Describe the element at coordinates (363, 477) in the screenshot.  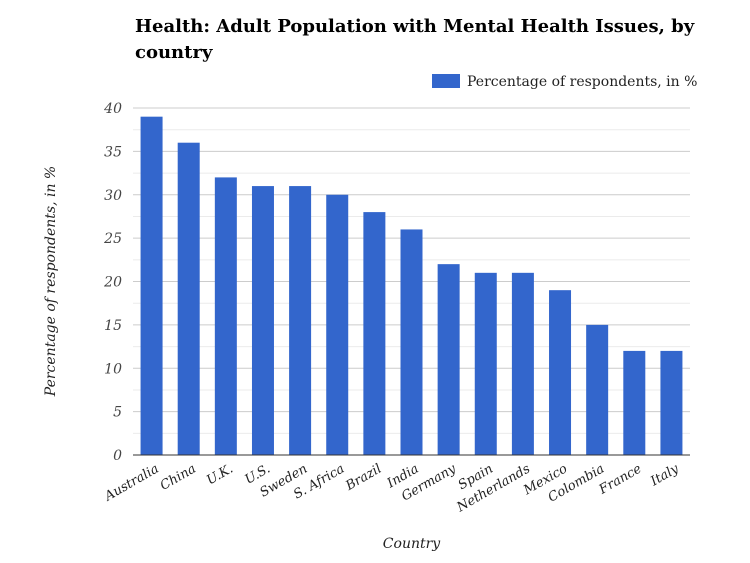
I see `x-tick-label: Brazil` at that location.